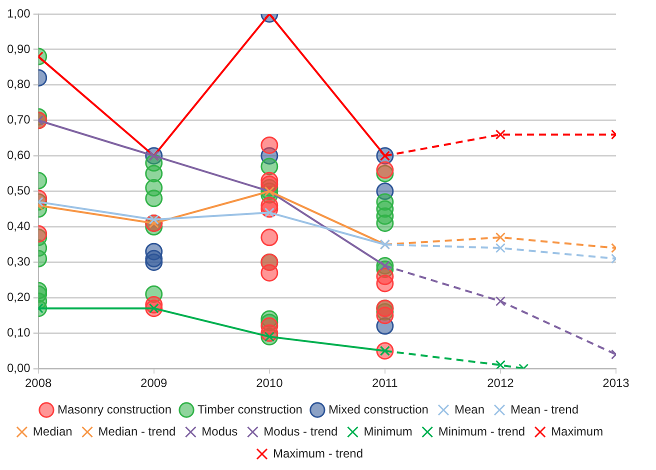 The width and height of the screenshot is (656, 470). Describe the element at coordinates (154, 383) in the screenshot. I see `x-tick-label: 2009` at that location.